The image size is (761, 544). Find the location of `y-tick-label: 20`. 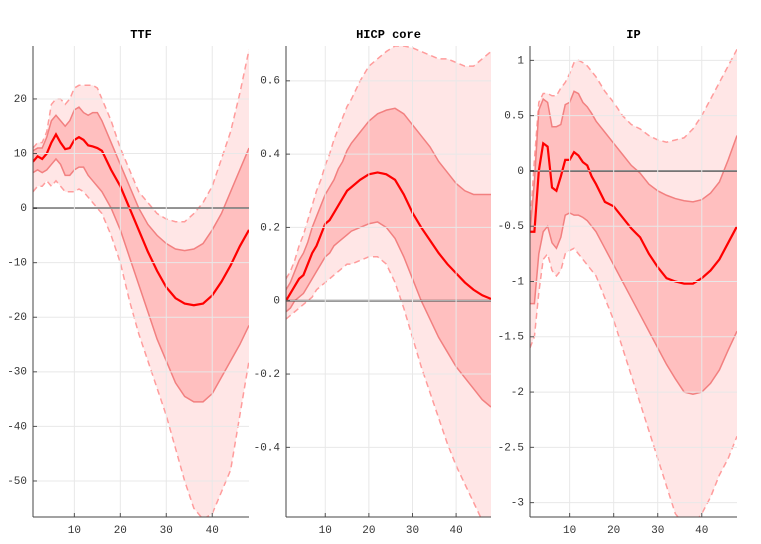

y-tick-label: 20 is located at coordinates (20, 100).